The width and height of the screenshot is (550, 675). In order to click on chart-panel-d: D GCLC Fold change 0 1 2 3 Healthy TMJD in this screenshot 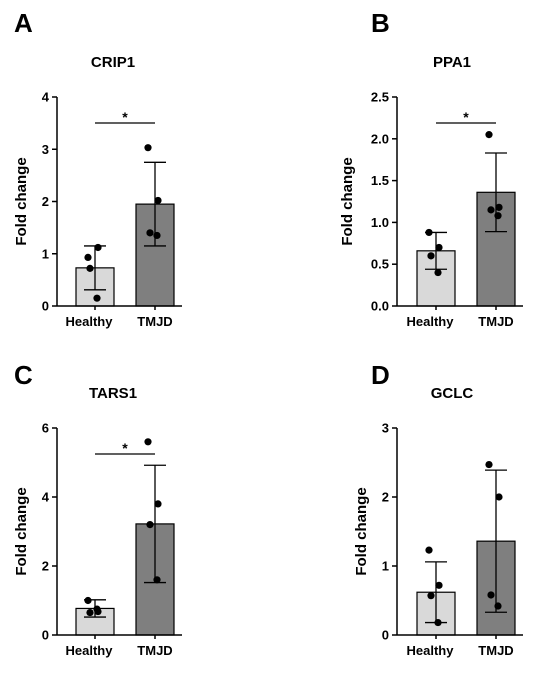, I will do `click(438, 509)`.